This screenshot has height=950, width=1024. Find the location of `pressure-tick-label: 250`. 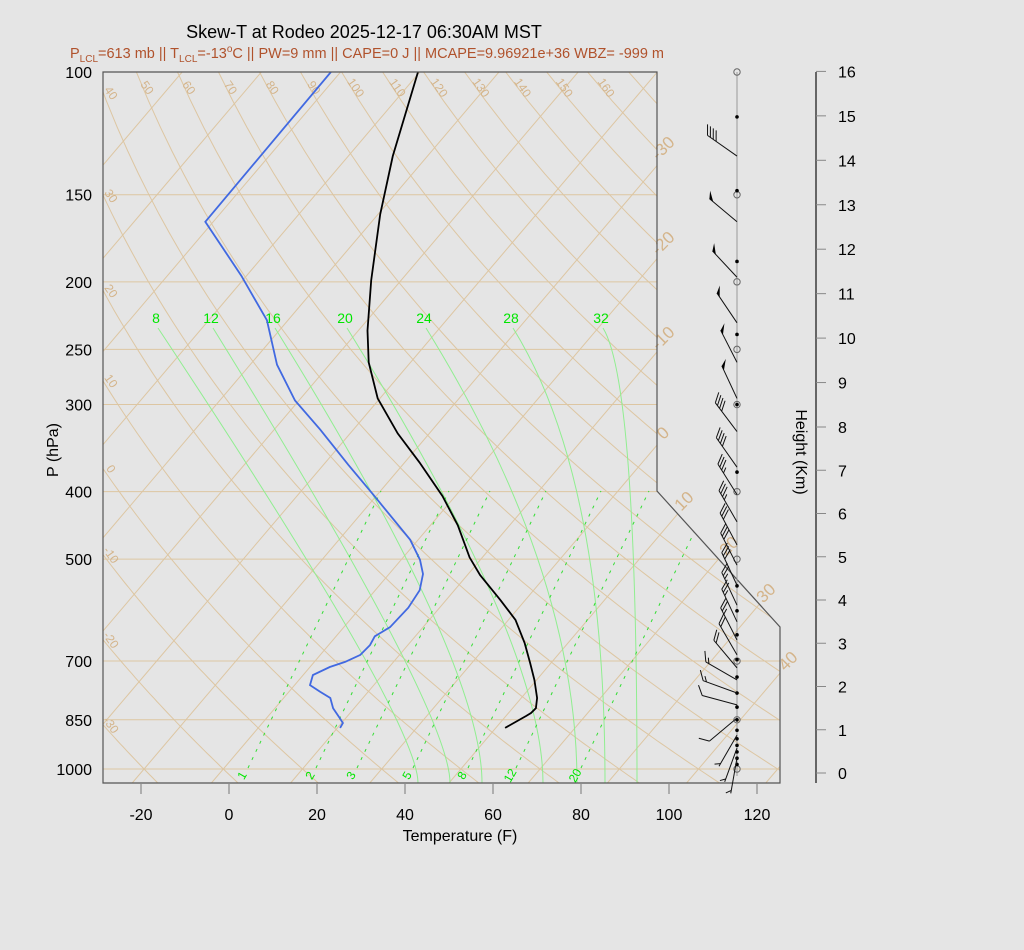

pressure-tick-label: 250 is located at coordinates (78, 350).